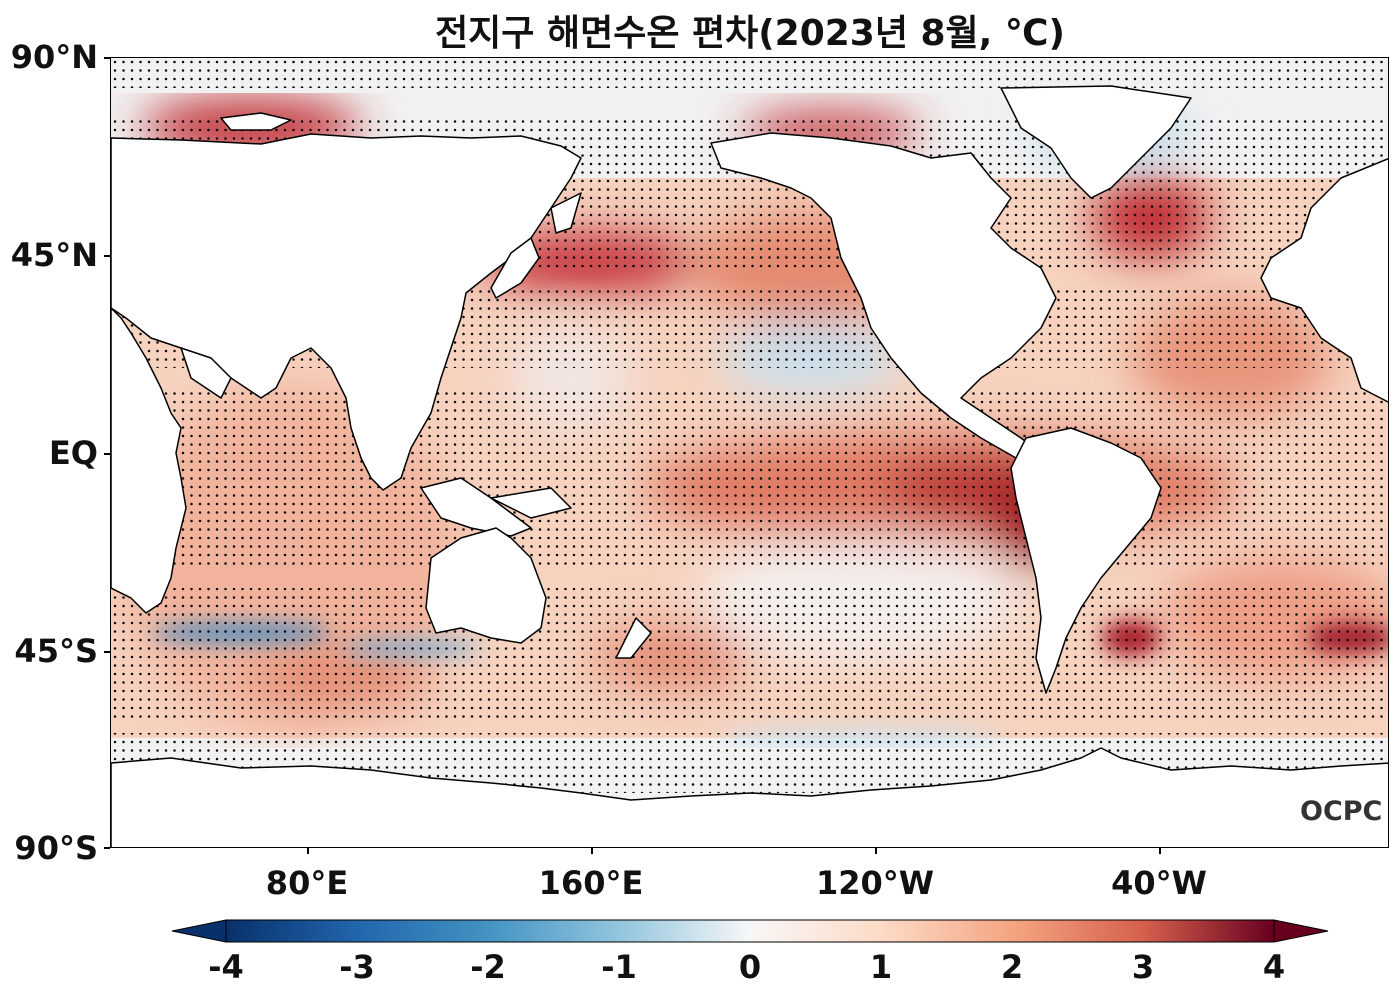 The image size is (1400, 1001). Describe the element at coordinates (749, 797) in the screenshot. I see `land-antarctica` at that location.